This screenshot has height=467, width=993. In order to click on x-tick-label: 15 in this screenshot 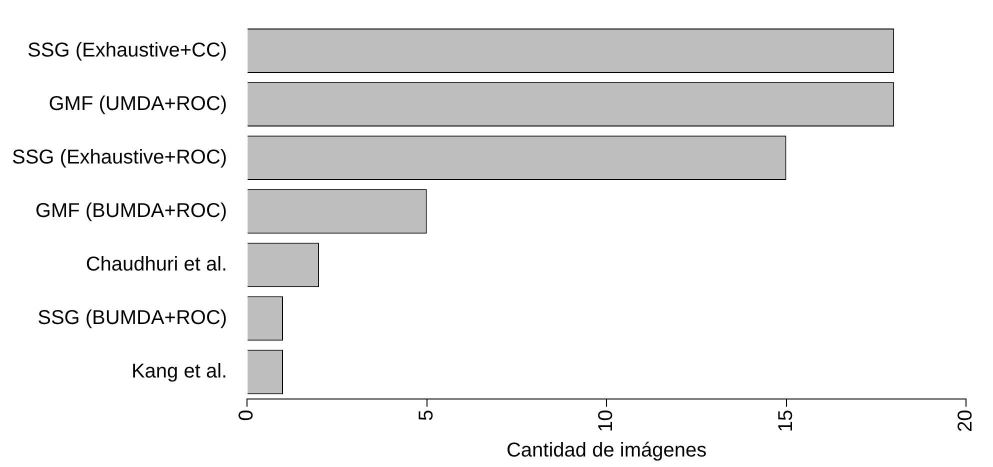, I will do `click(785, 421)`.